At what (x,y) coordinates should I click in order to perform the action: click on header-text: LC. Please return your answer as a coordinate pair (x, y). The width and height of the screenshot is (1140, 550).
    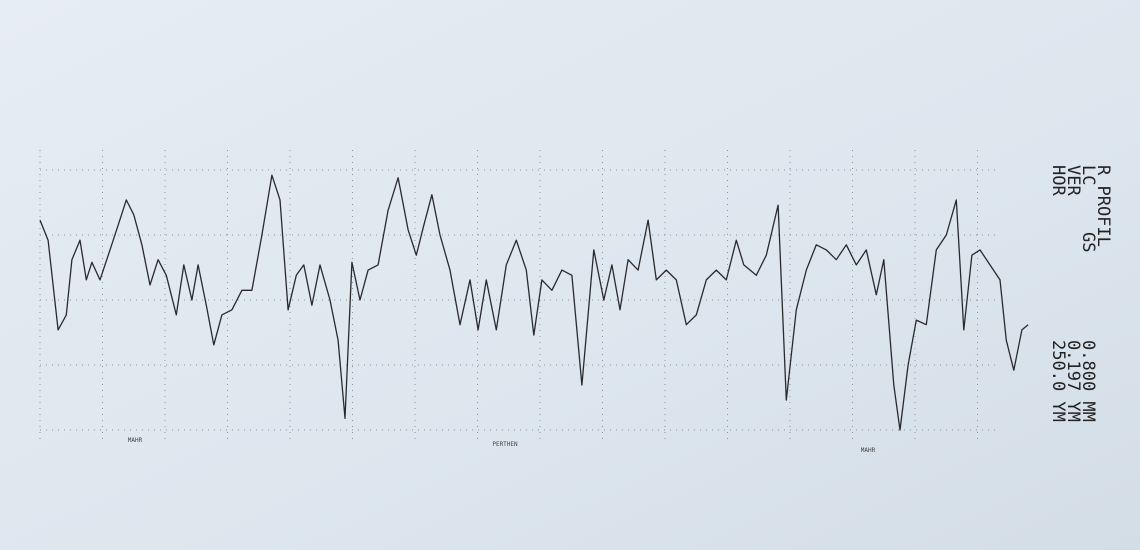
    Looking at the image, I should click on (1088, 175).